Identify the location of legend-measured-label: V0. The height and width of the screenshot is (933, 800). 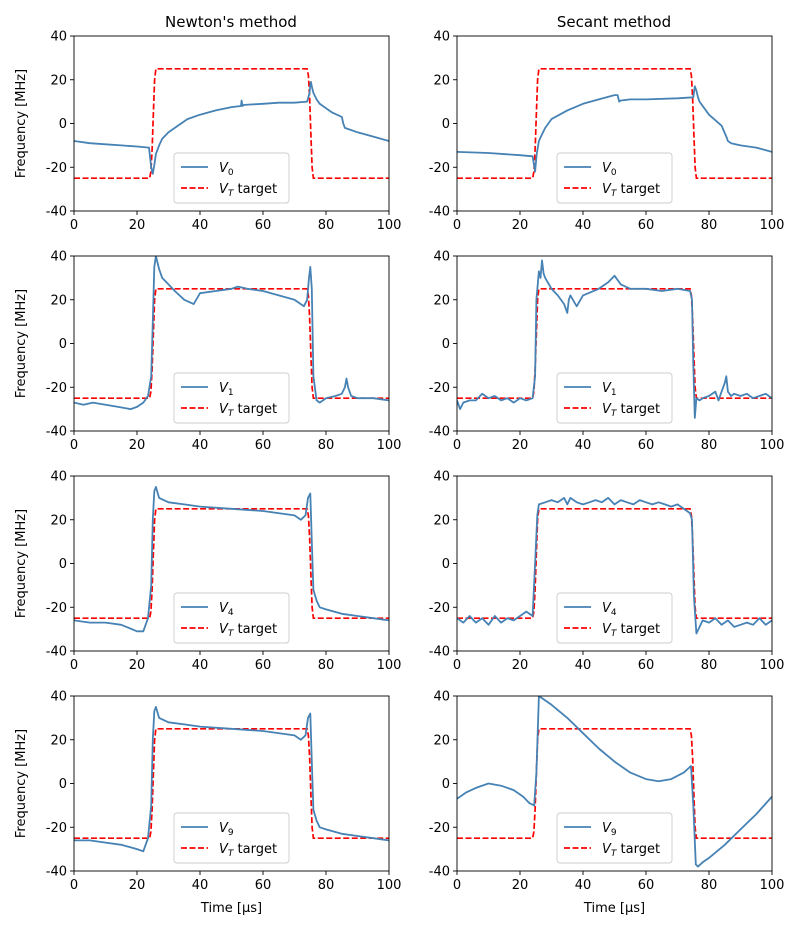
(609, 169).